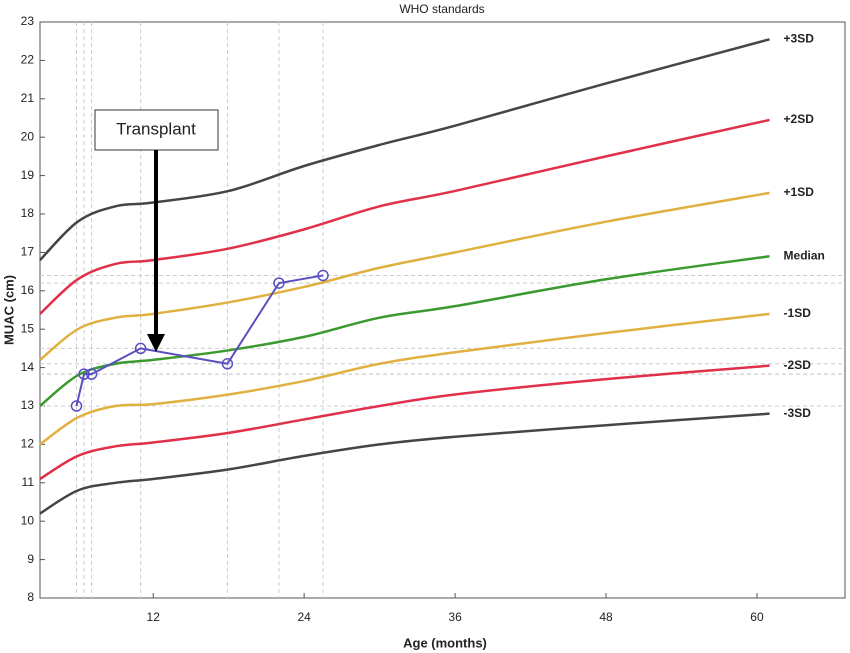 Image resolution: width=850 pixels, height=653 pixels. What do you see at coordinates (441, 9) in the screenshot?
I see `chart-title: WHO standards` at bounding box center [441, 9].